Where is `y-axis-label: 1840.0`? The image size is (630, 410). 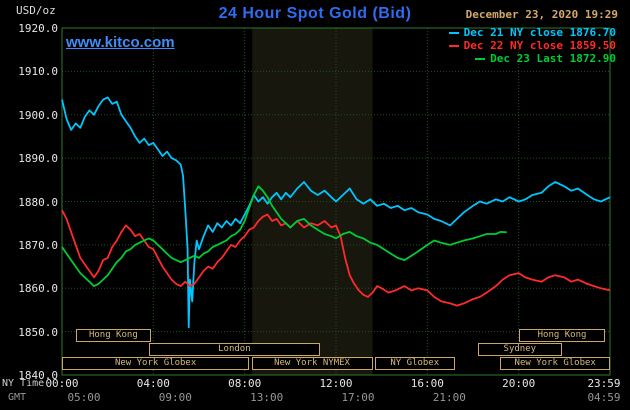
y-axis-label: 1840.0 is located at coordinates (38, 375).